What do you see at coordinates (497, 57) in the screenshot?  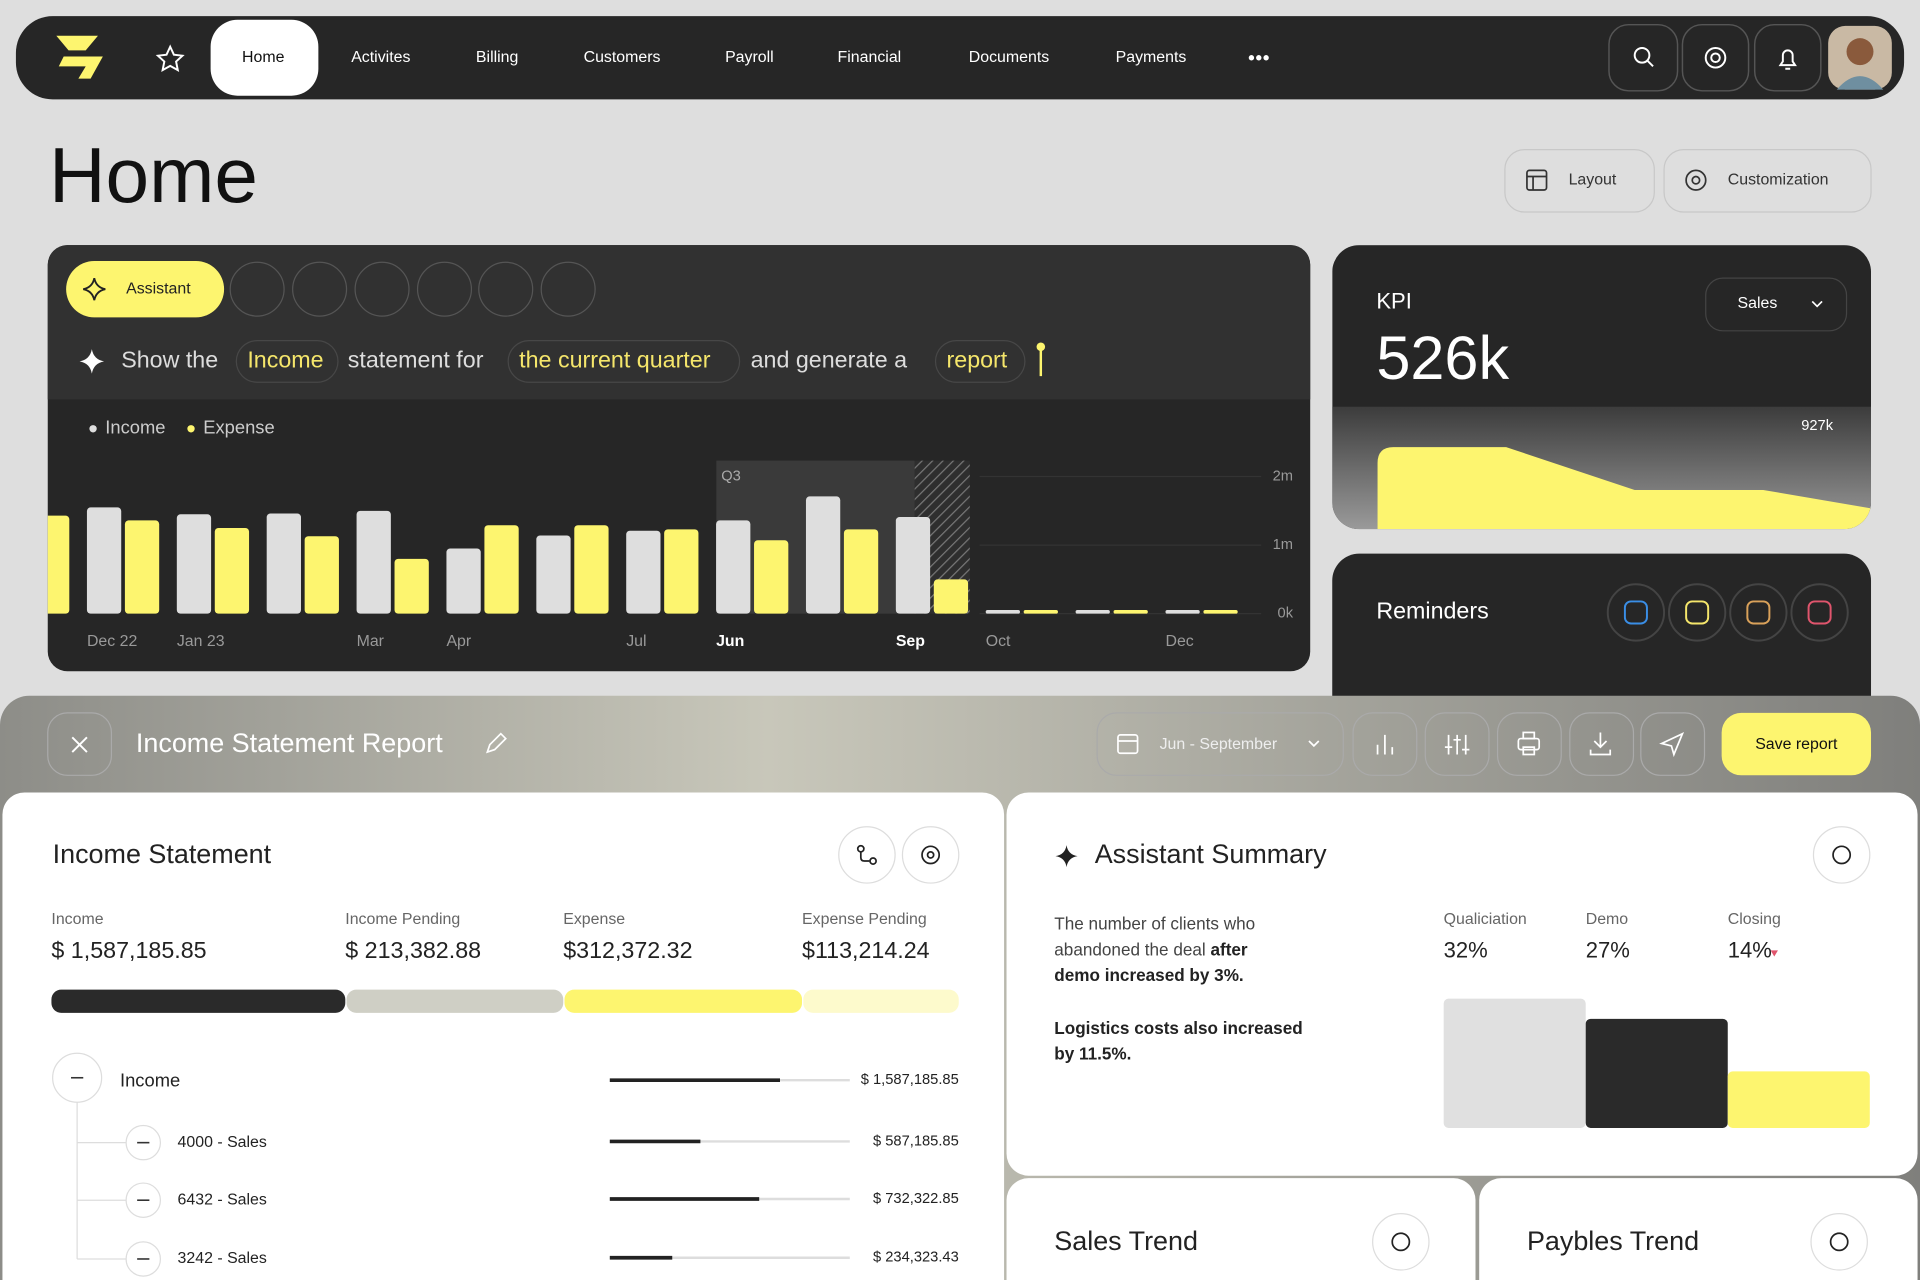 I see `nav-item: Billing` at bounding box center [497, 57].